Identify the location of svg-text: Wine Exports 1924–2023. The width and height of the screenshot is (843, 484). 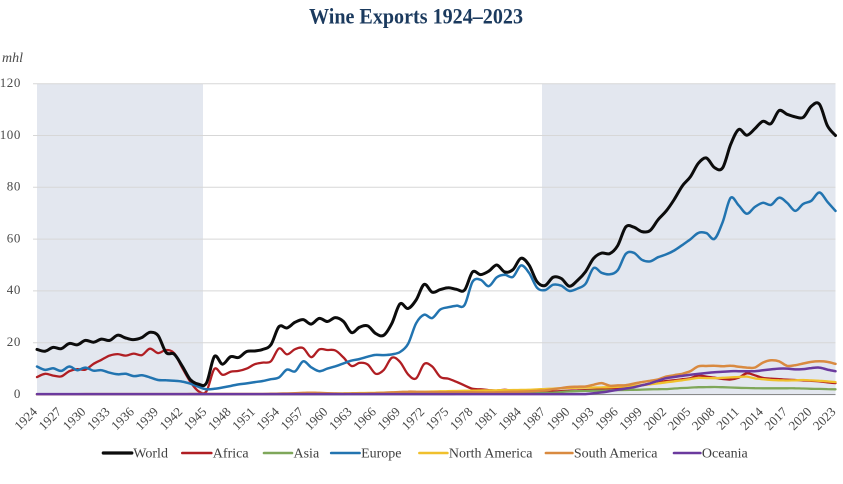
(416, 16).